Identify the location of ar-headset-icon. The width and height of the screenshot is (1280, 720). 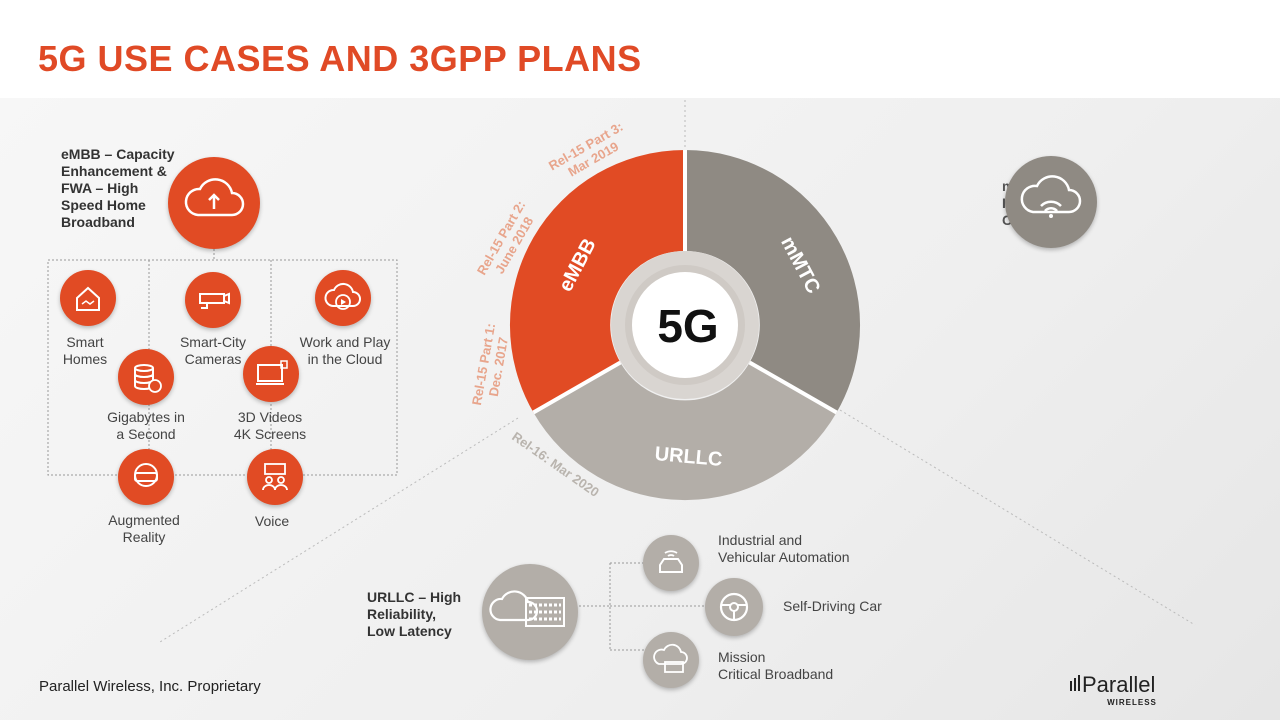
(146, 477).